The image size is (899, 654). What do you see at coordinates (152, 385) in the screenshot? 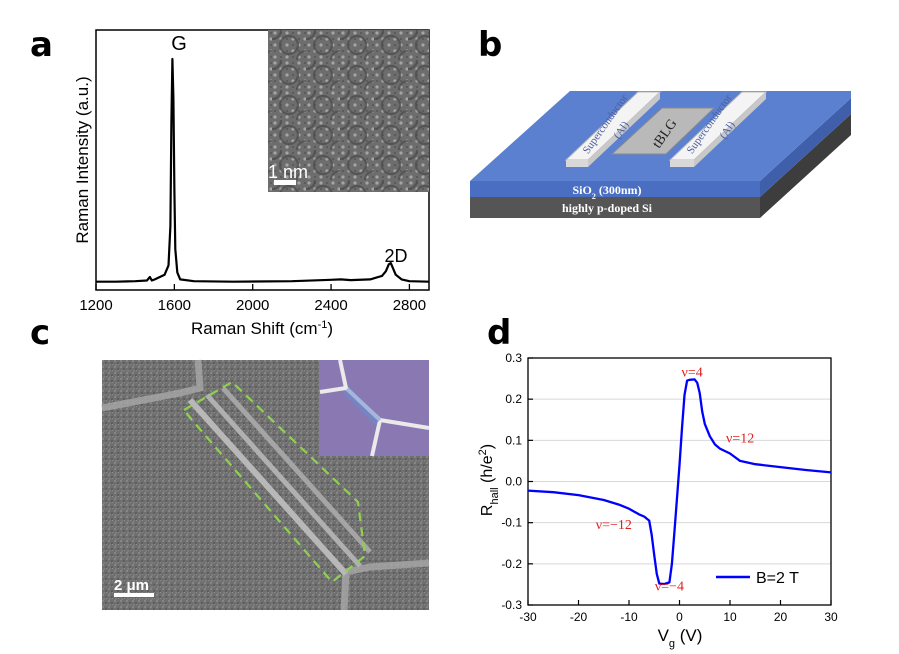
I see `panel-c-upper-lead` at bounding box center [152, 385].